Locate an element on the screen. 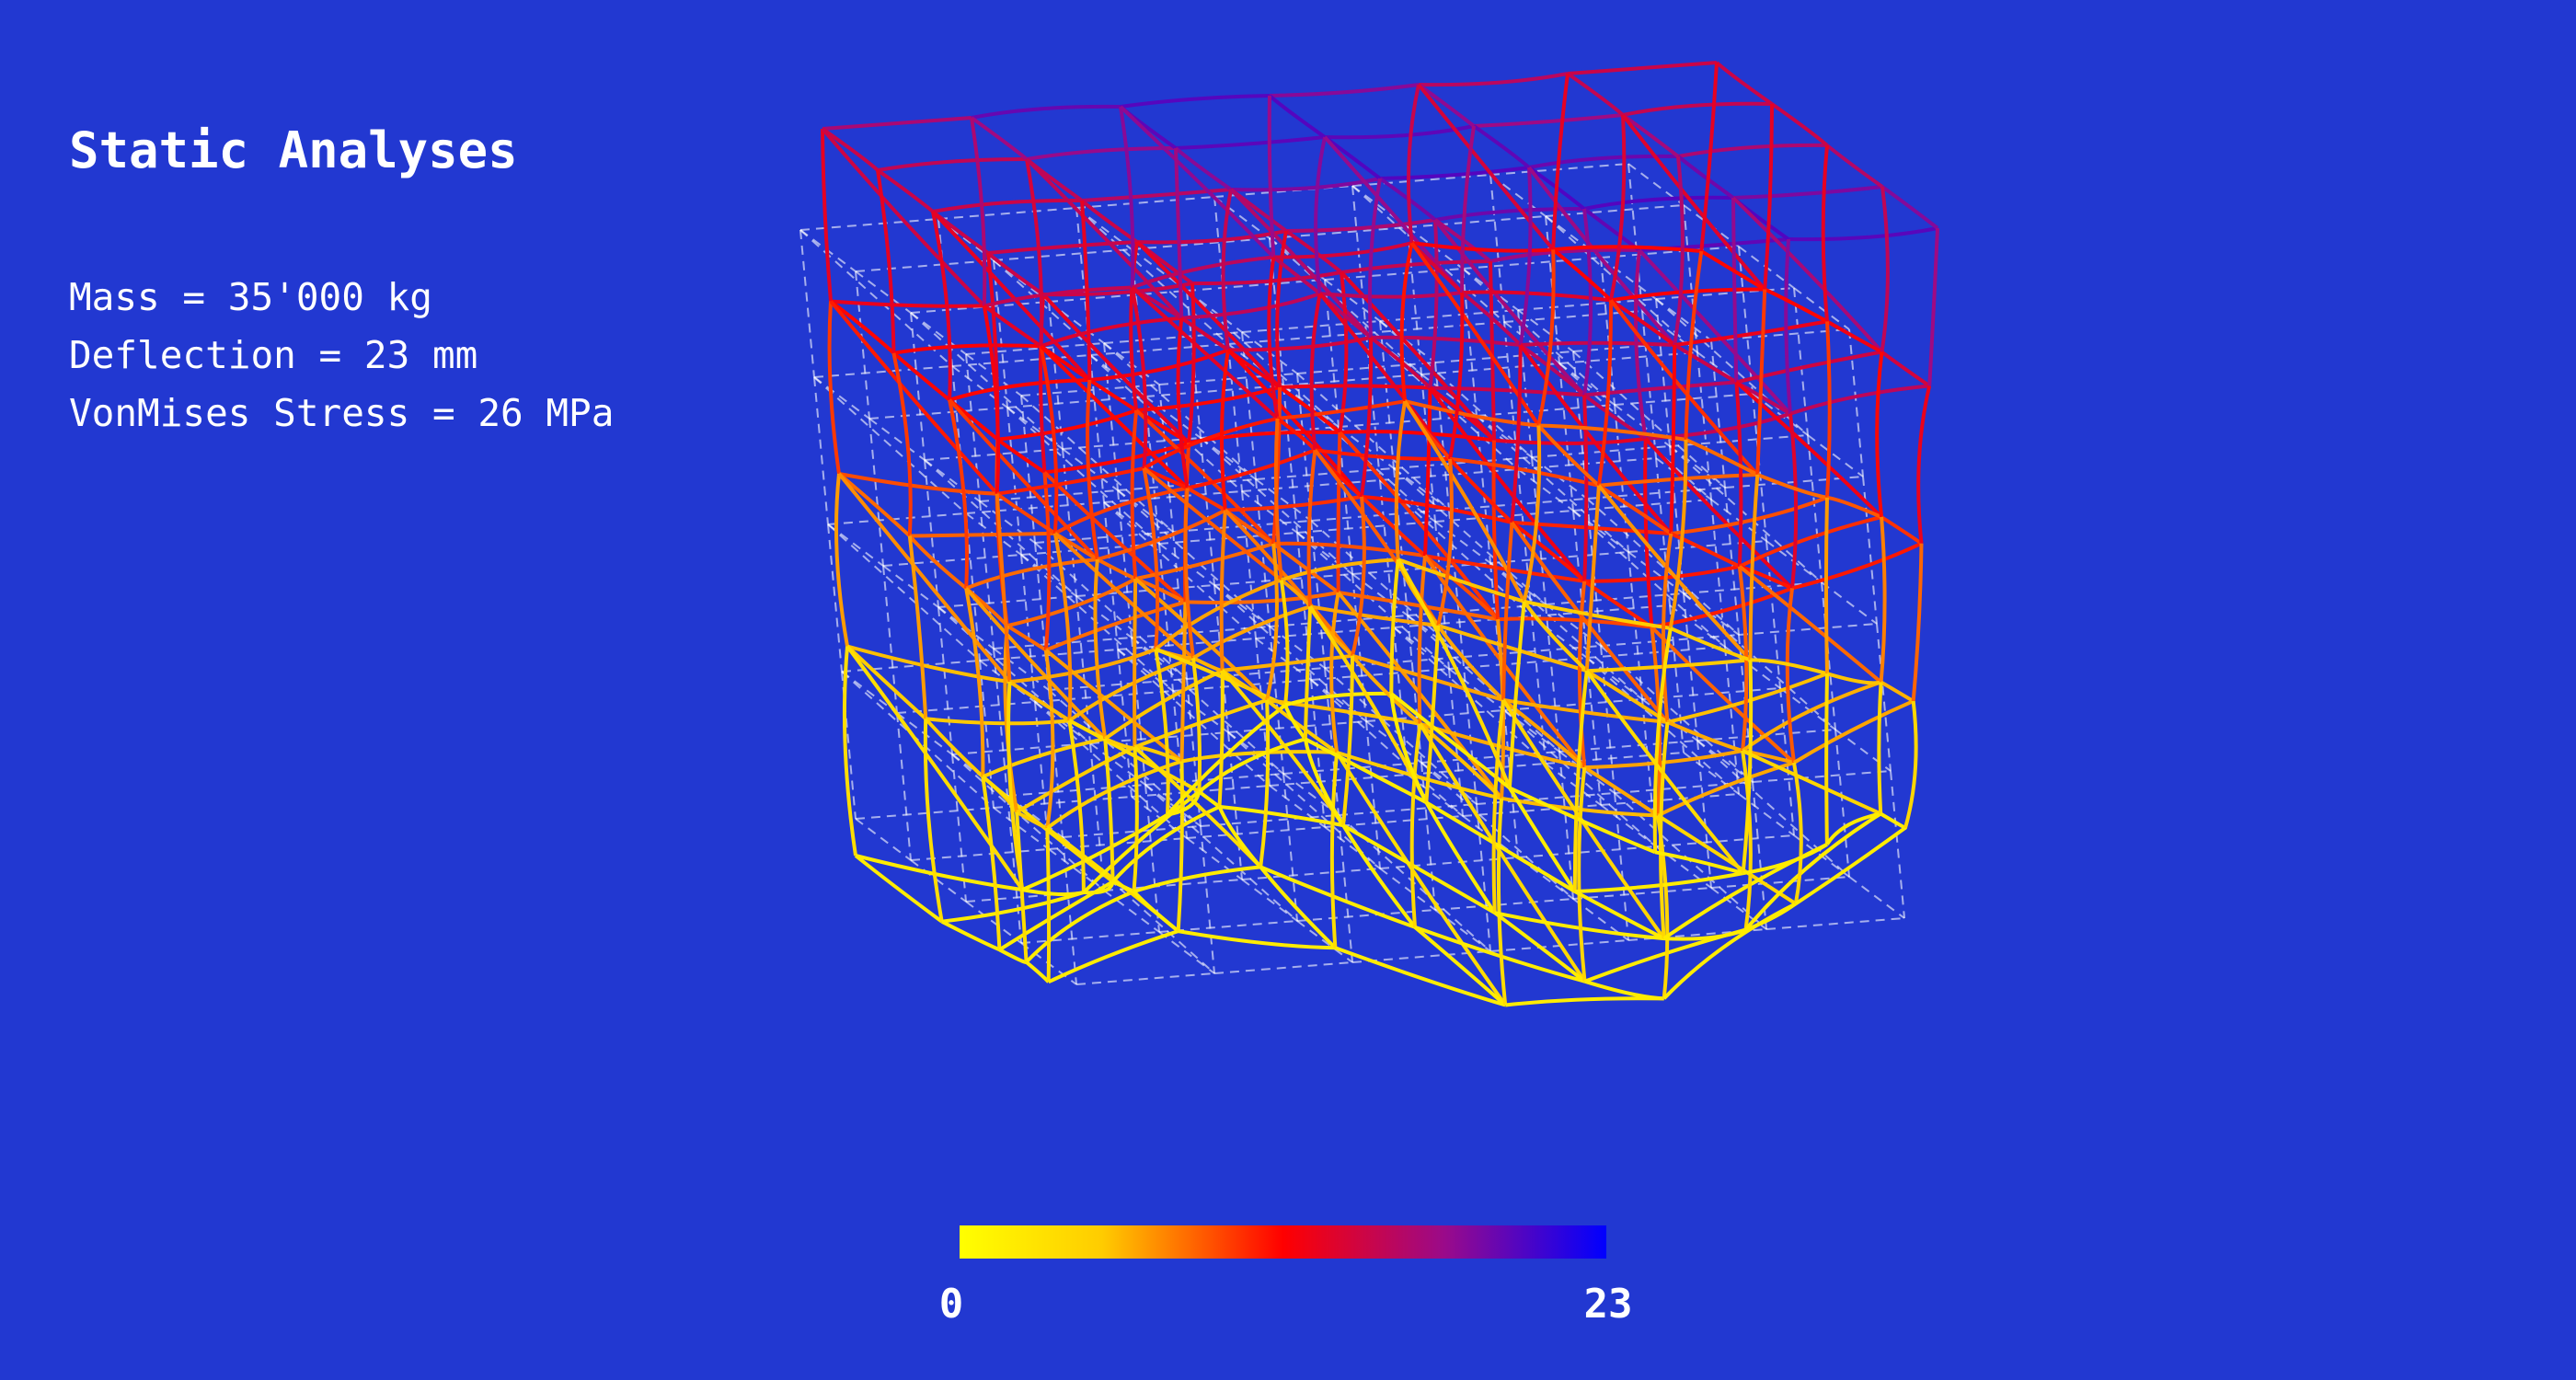  colorbar-max: 23 is located at coordinates (1608, 1304).